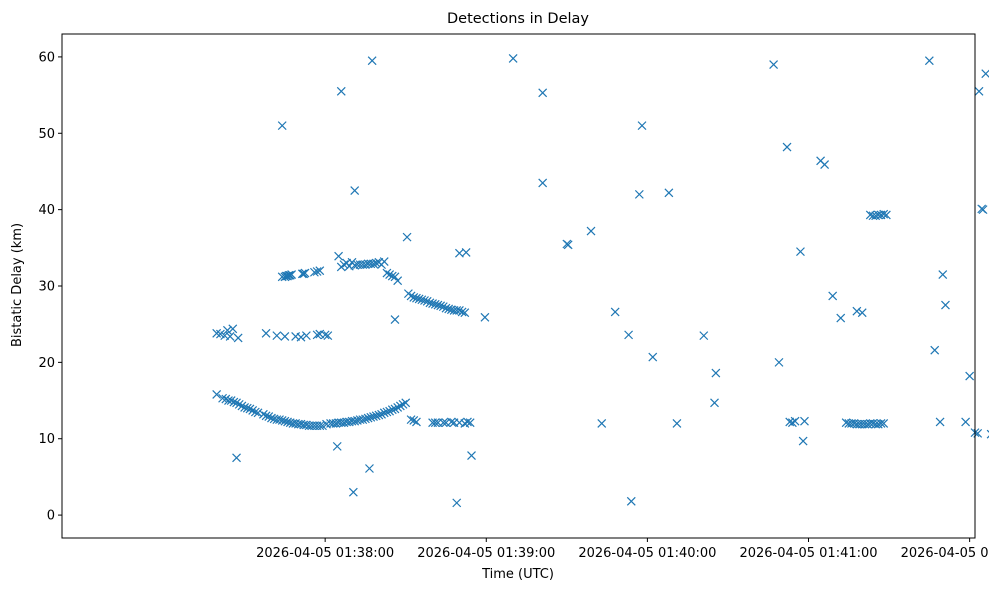 The image size is (989, 590). I want to click on y-tick-label: 60, so click(46, 57).